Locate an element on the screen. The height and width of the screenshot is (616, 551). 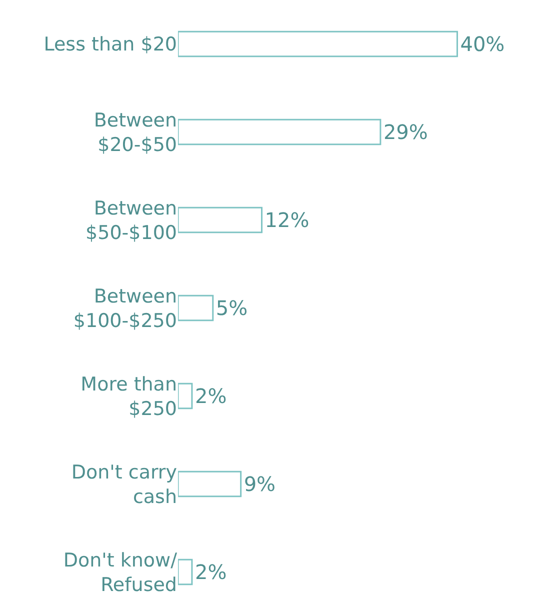
data-label: 12% is located at coordinates (287, 220).